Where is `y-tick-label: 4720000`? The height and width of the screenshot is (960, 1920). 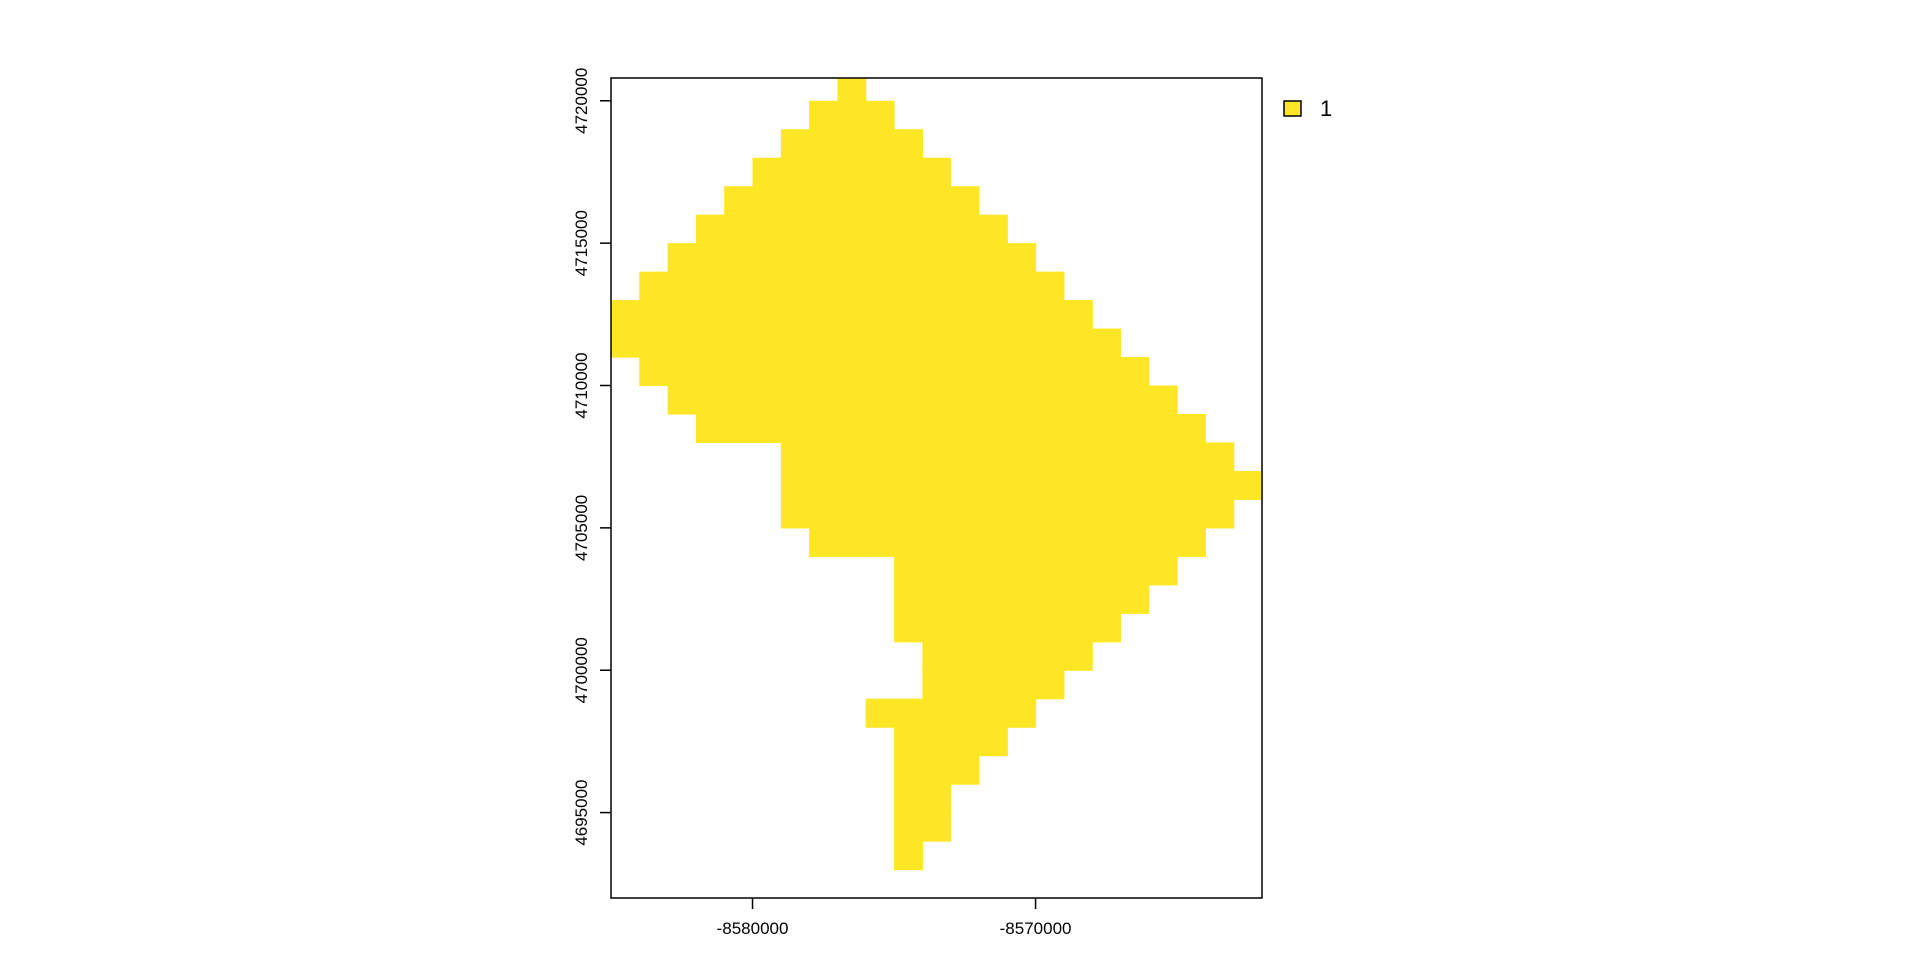 y-tick-label: 4720000 is located at coordinates (581, 101).